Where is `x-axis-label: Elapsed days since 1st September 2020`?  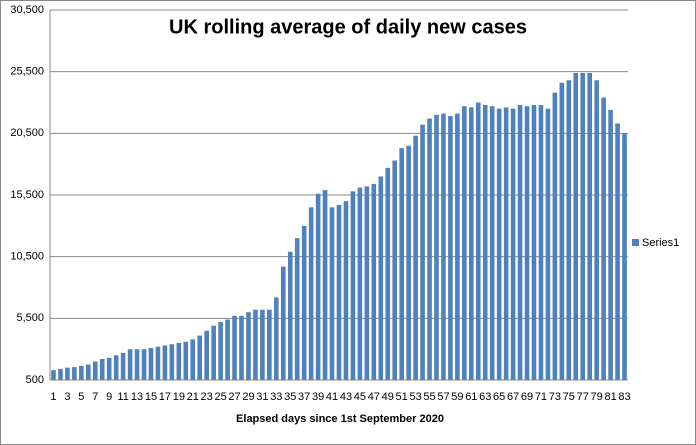
x-axis-label: Elapsed days since 1st September 2020 is located at coordinates (340, 419).